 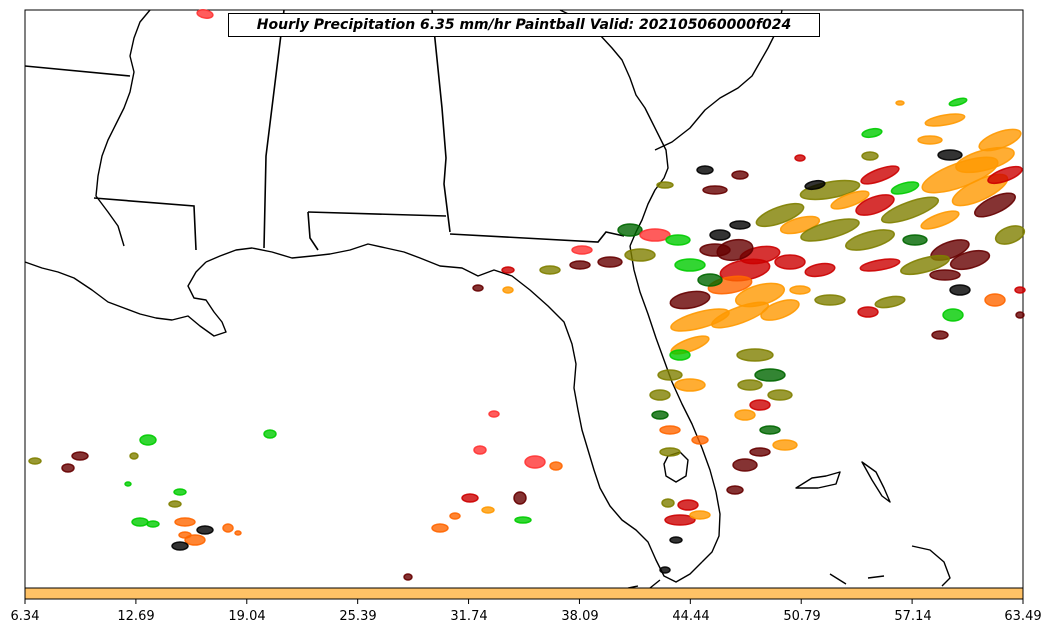 What do you see at coordinates (358, 616) in the screenshot?
I see `colorbar-tick-label: 25.39` at bounding box center [358, 616].